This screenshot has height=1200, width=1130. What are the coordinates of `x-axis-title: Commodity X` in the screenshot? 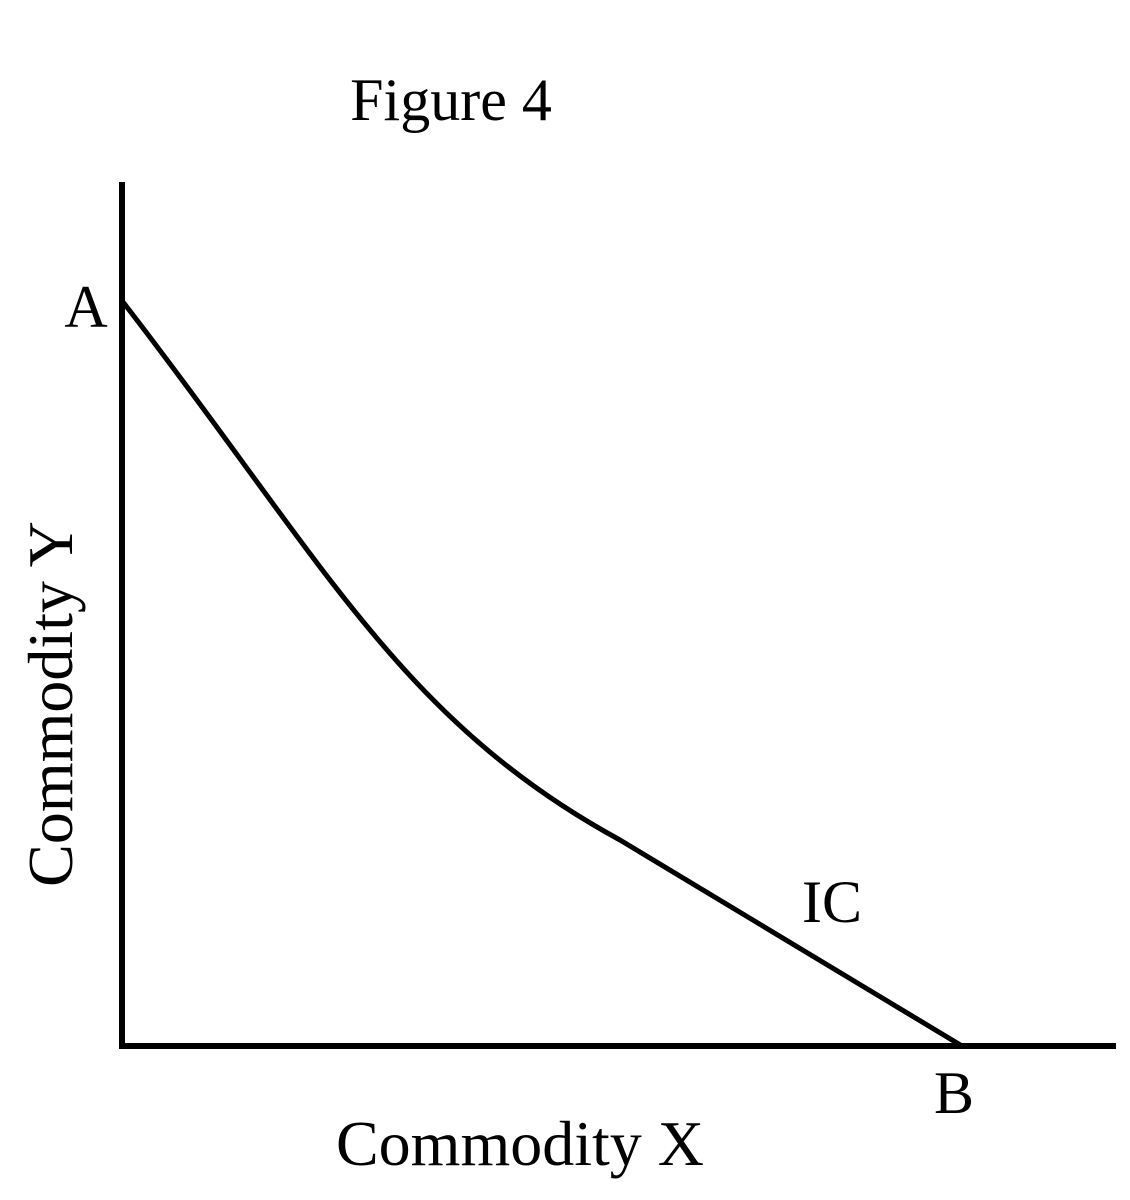 It's located at (520, 1143).